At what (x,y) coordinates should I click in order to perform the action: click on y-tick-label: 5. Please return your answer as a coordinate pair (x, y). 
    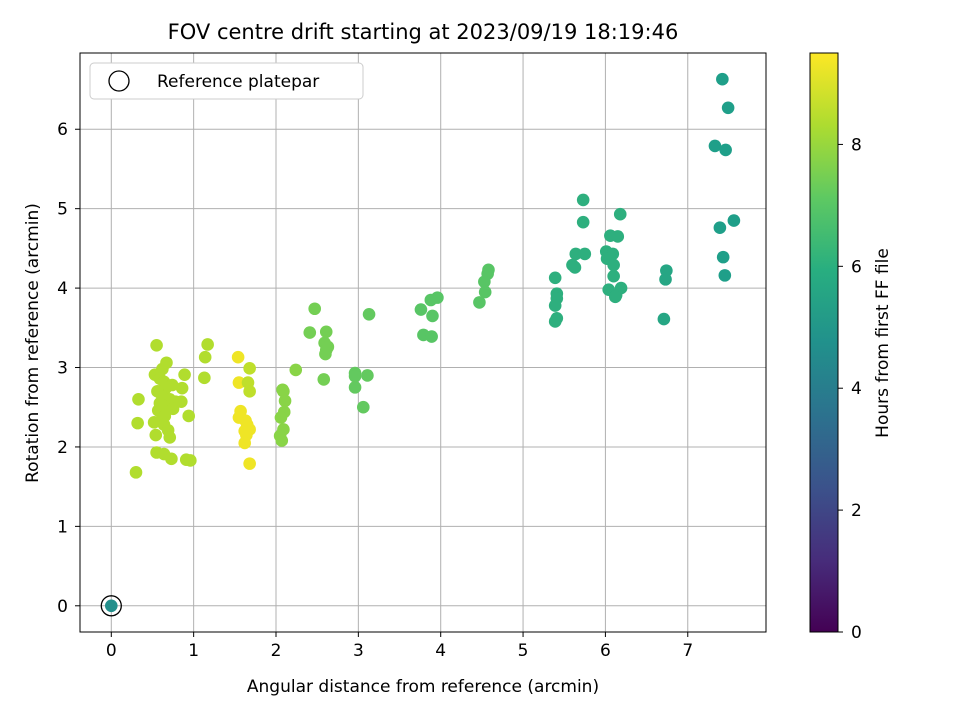
    Looking at the image, I should click on (62, 210).